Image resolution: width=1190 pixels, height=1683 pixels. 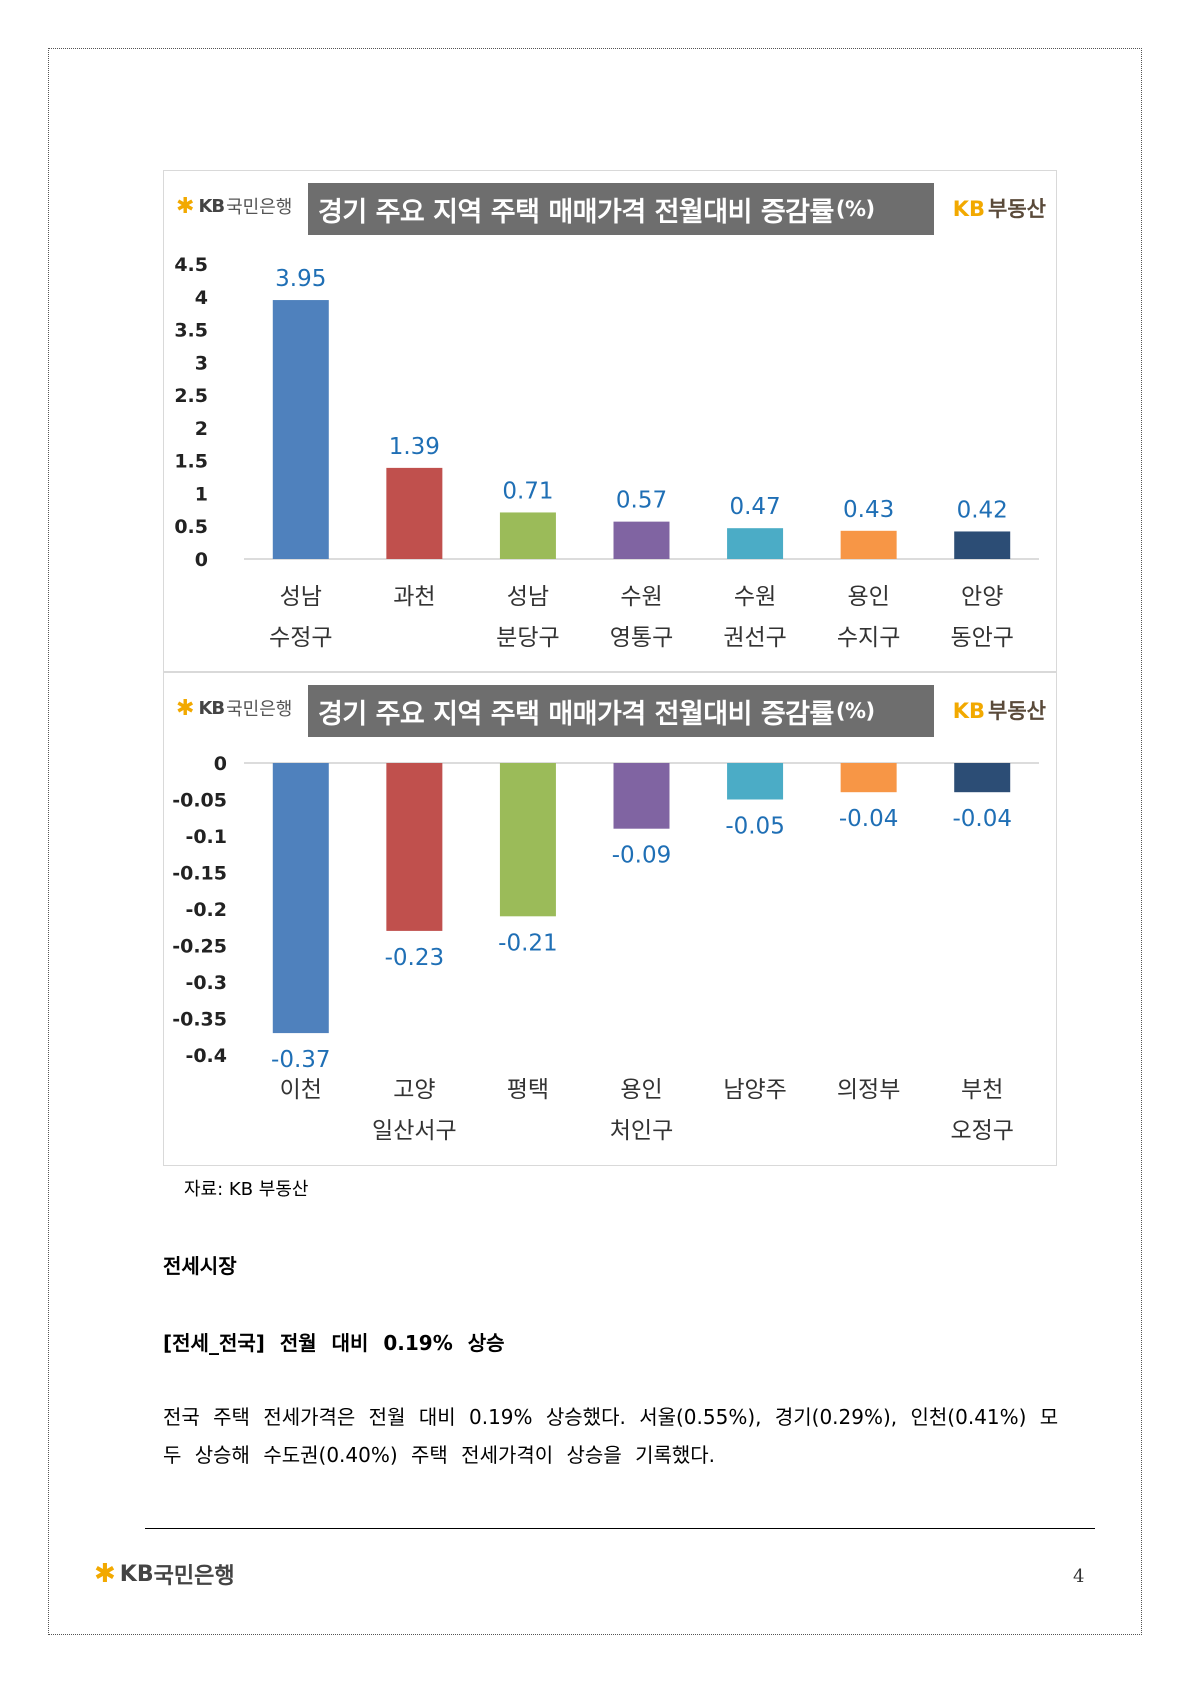 I want to click on x-tick-label: 고양, so click(x=414, y=1090).